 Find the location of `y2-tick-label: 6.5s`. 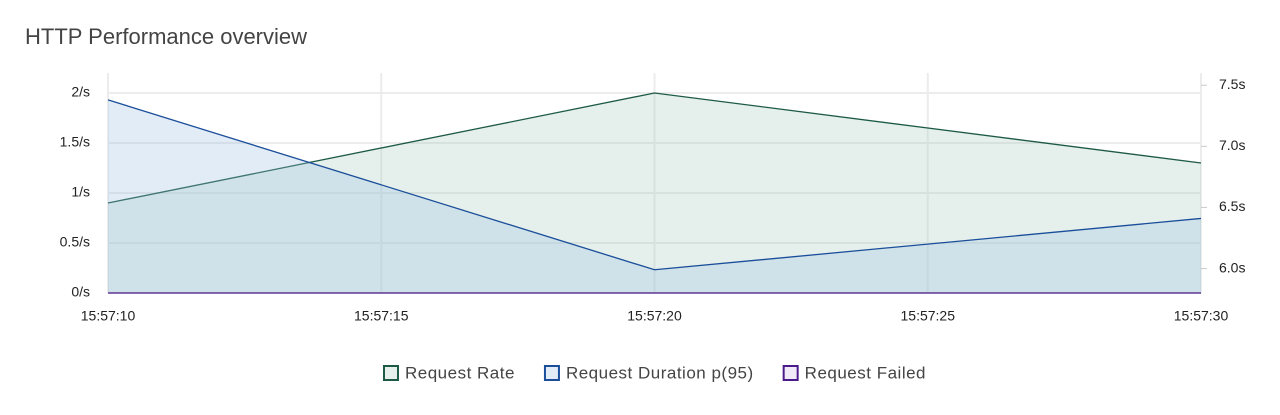

y2-tick-label: 6.5s is located at coordinates (1232, 206).